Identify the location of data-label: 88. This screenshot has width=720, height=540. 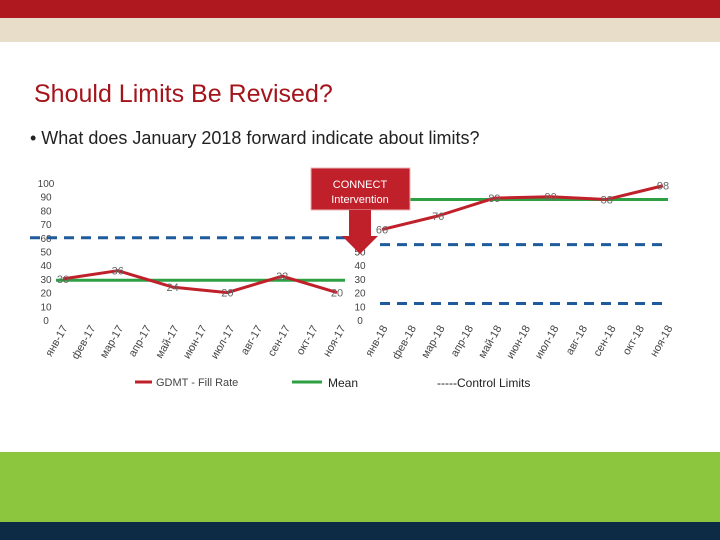
(607, 200).